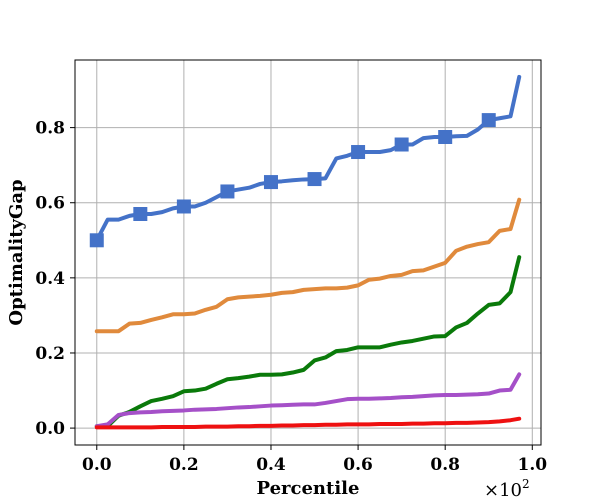 The image size is (600, 500). I want to click on y-axis-label: OptimalityGap, so click(16, 252).